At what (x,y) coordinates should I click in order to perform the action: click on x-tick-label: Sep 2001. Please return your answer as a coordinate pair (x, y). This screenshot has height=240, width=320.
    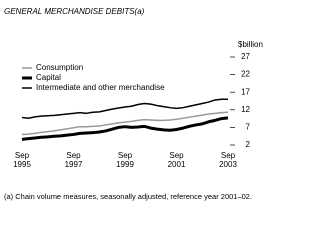
    Looking at the image, I should click on (176, 160).